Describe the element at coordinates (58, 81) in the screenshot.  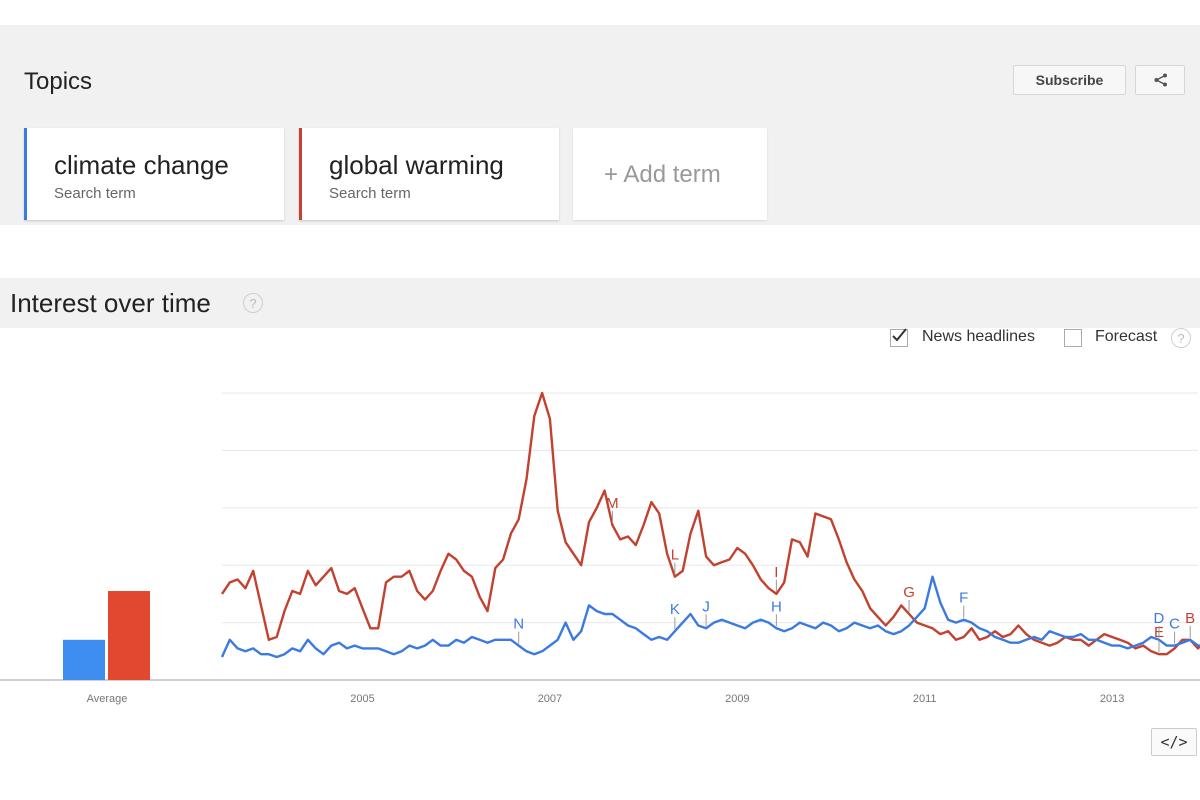
I see `topics-title: Topics` at that location.